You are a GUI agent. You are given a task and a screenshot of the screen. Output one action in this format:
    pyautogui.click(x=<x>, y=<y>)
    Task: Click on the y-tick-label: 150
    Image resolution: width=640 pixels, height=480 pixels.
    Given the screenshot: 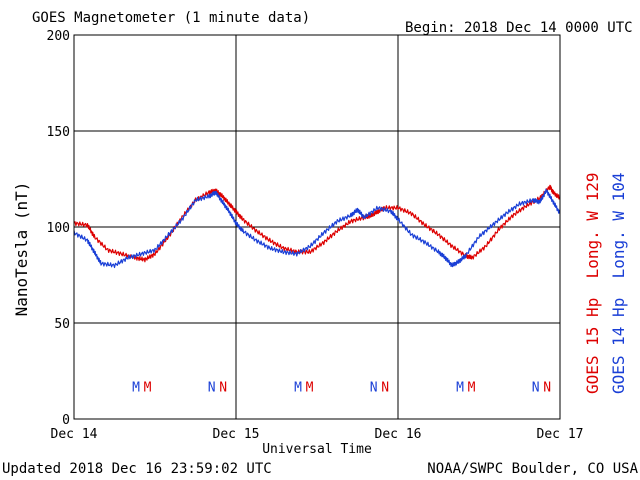 What is the action you would take?
    pyautogui.click(x=58, y=132)
    